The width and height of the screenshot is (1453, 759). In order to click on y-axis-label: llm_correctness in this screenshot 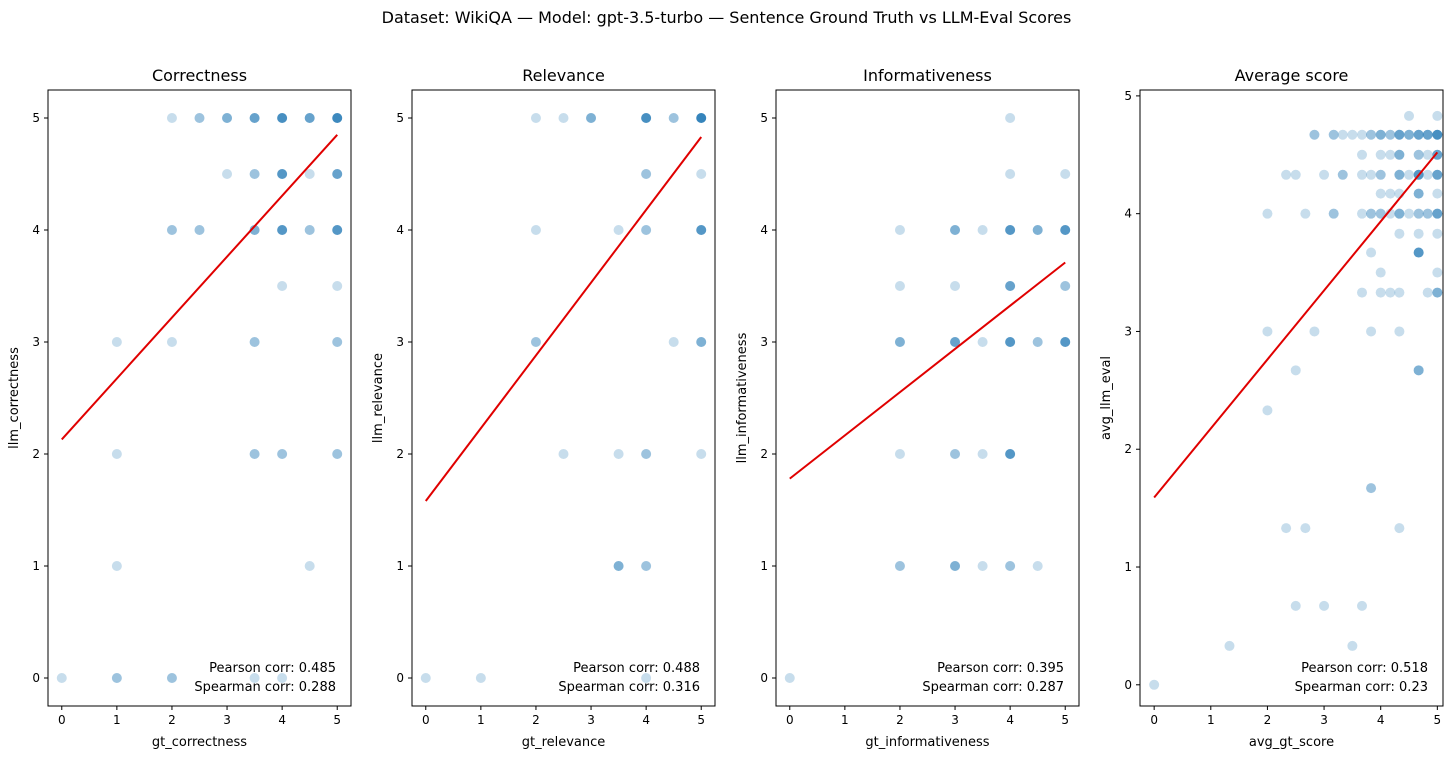, I will do `click(14, 398)`.